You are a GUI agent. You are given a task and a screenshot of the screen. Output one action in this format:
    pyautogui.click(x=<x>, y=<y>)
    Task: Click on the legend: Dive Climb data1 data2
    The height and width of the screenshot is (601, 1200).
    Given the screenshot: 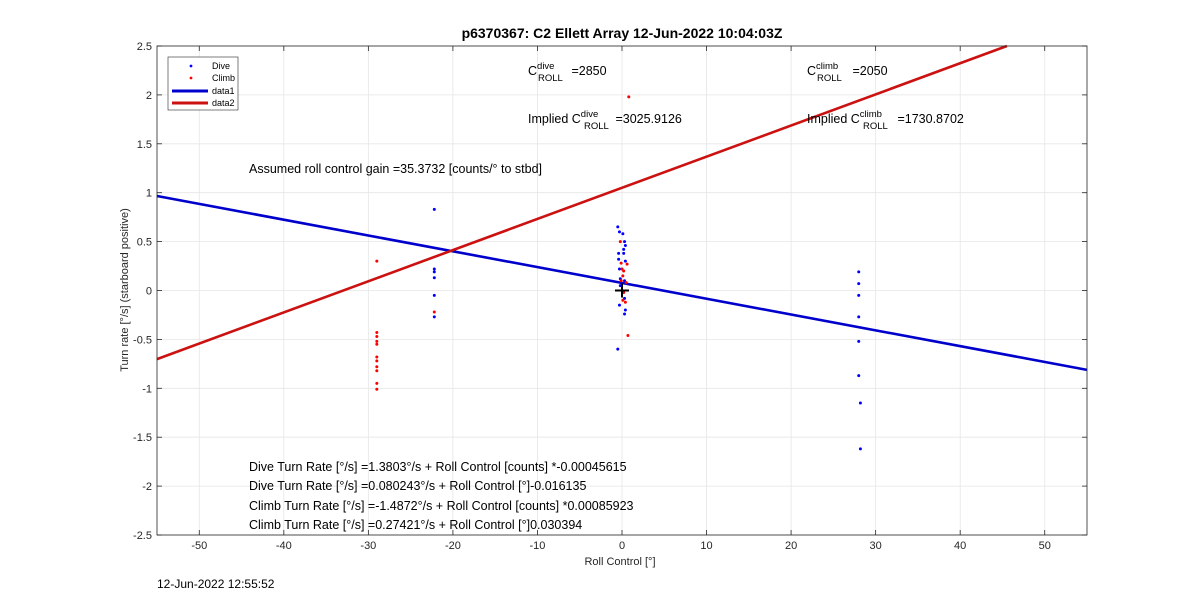 What is the action you would take?
    pyautogui.click(x=203, y=83)
    